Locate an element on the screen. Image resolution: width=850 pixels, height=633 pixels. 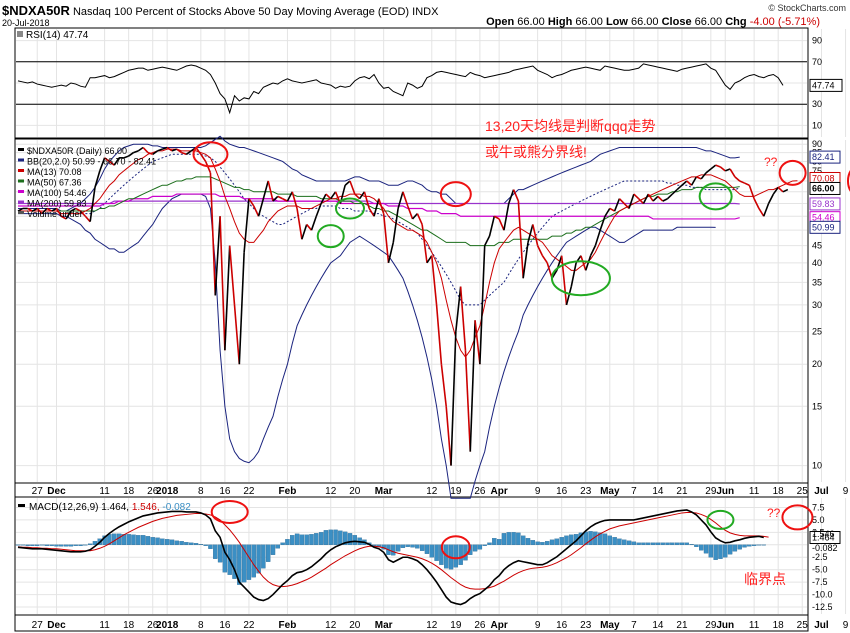
open-value: 66.00 is located at coordinates (531, 22).